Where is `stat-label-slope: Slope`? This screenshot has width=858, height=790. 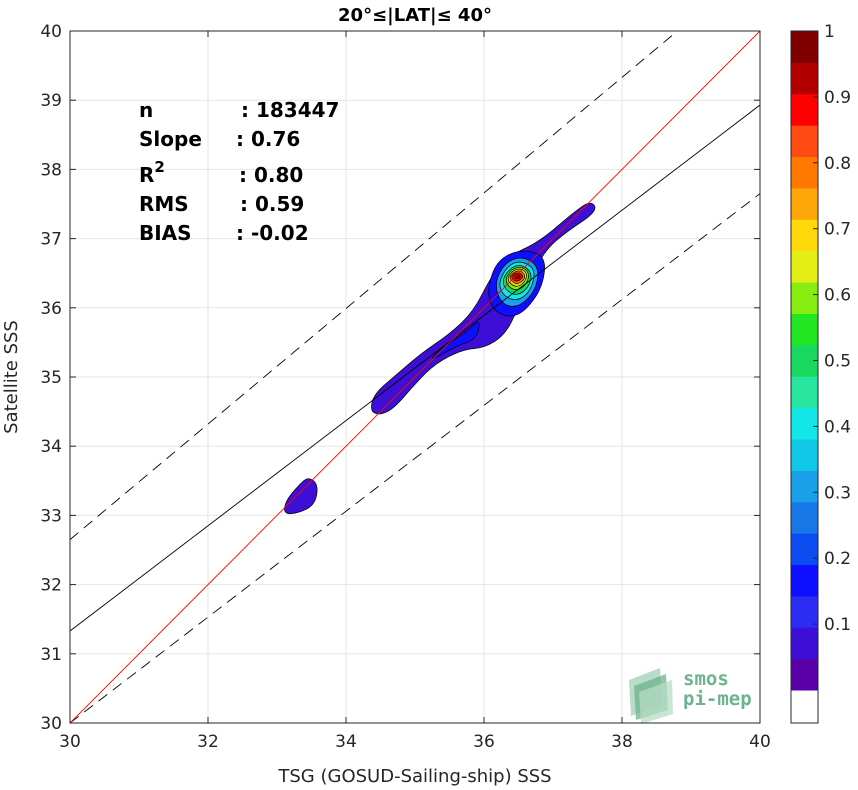
stat-label-slope: Slope is located at coordinates (170, 139).